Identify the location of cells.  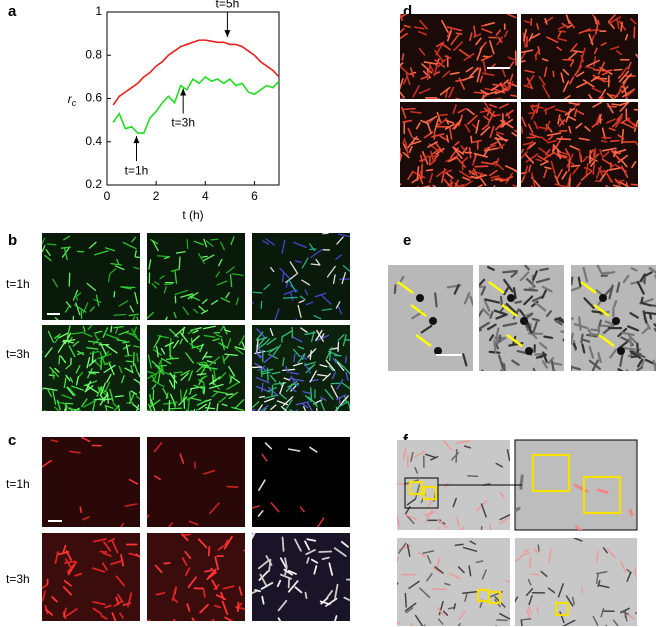
(301, 276).